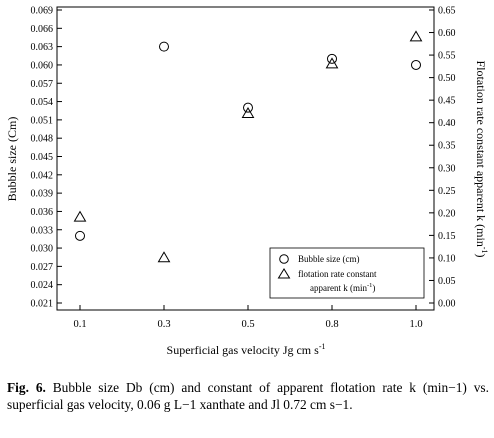 The image size is (494, 438). Describe the element at coordinates (42, 84) in the screenshot. I see `y-left-tick-label: 0.057` at that location.